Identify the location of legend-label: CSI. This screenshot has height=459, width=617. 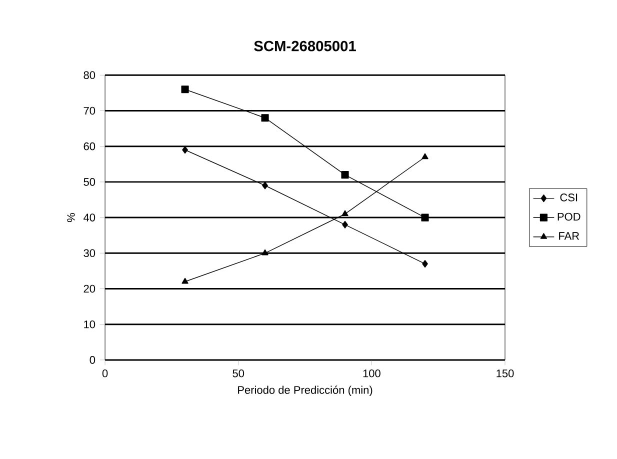
(569, 198).